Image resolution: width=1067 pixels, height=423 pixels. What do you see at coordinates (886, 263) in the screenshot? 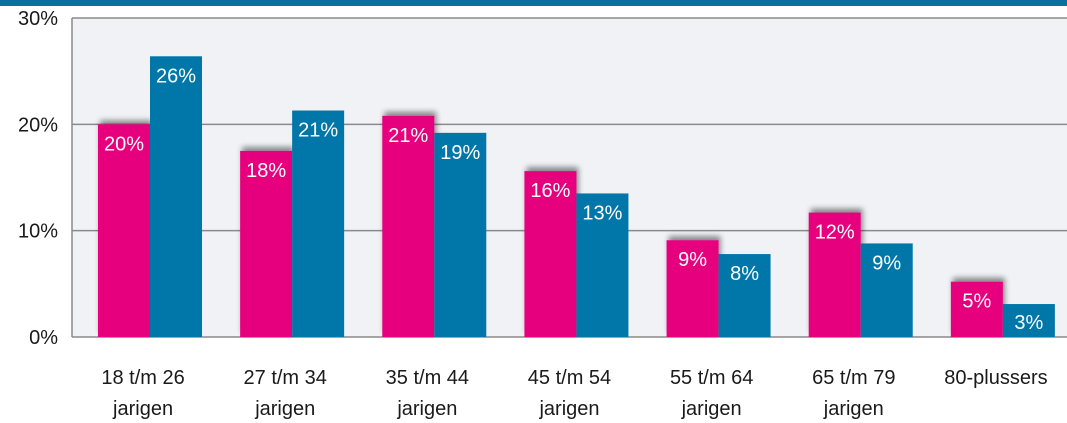
I see `data-label-series-b: 9%` at bounding box center [886, 263].